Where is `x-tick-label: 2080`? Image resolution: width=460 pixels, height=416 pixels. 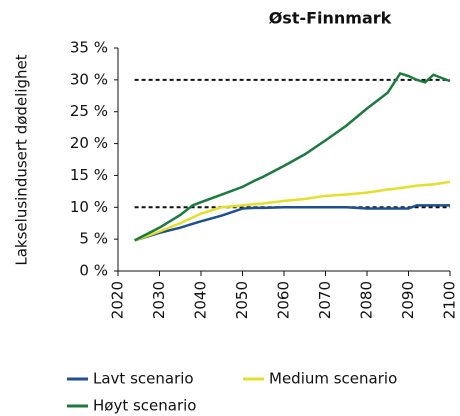 x-tick-label: 2080 is located at coordinates (367, 300).